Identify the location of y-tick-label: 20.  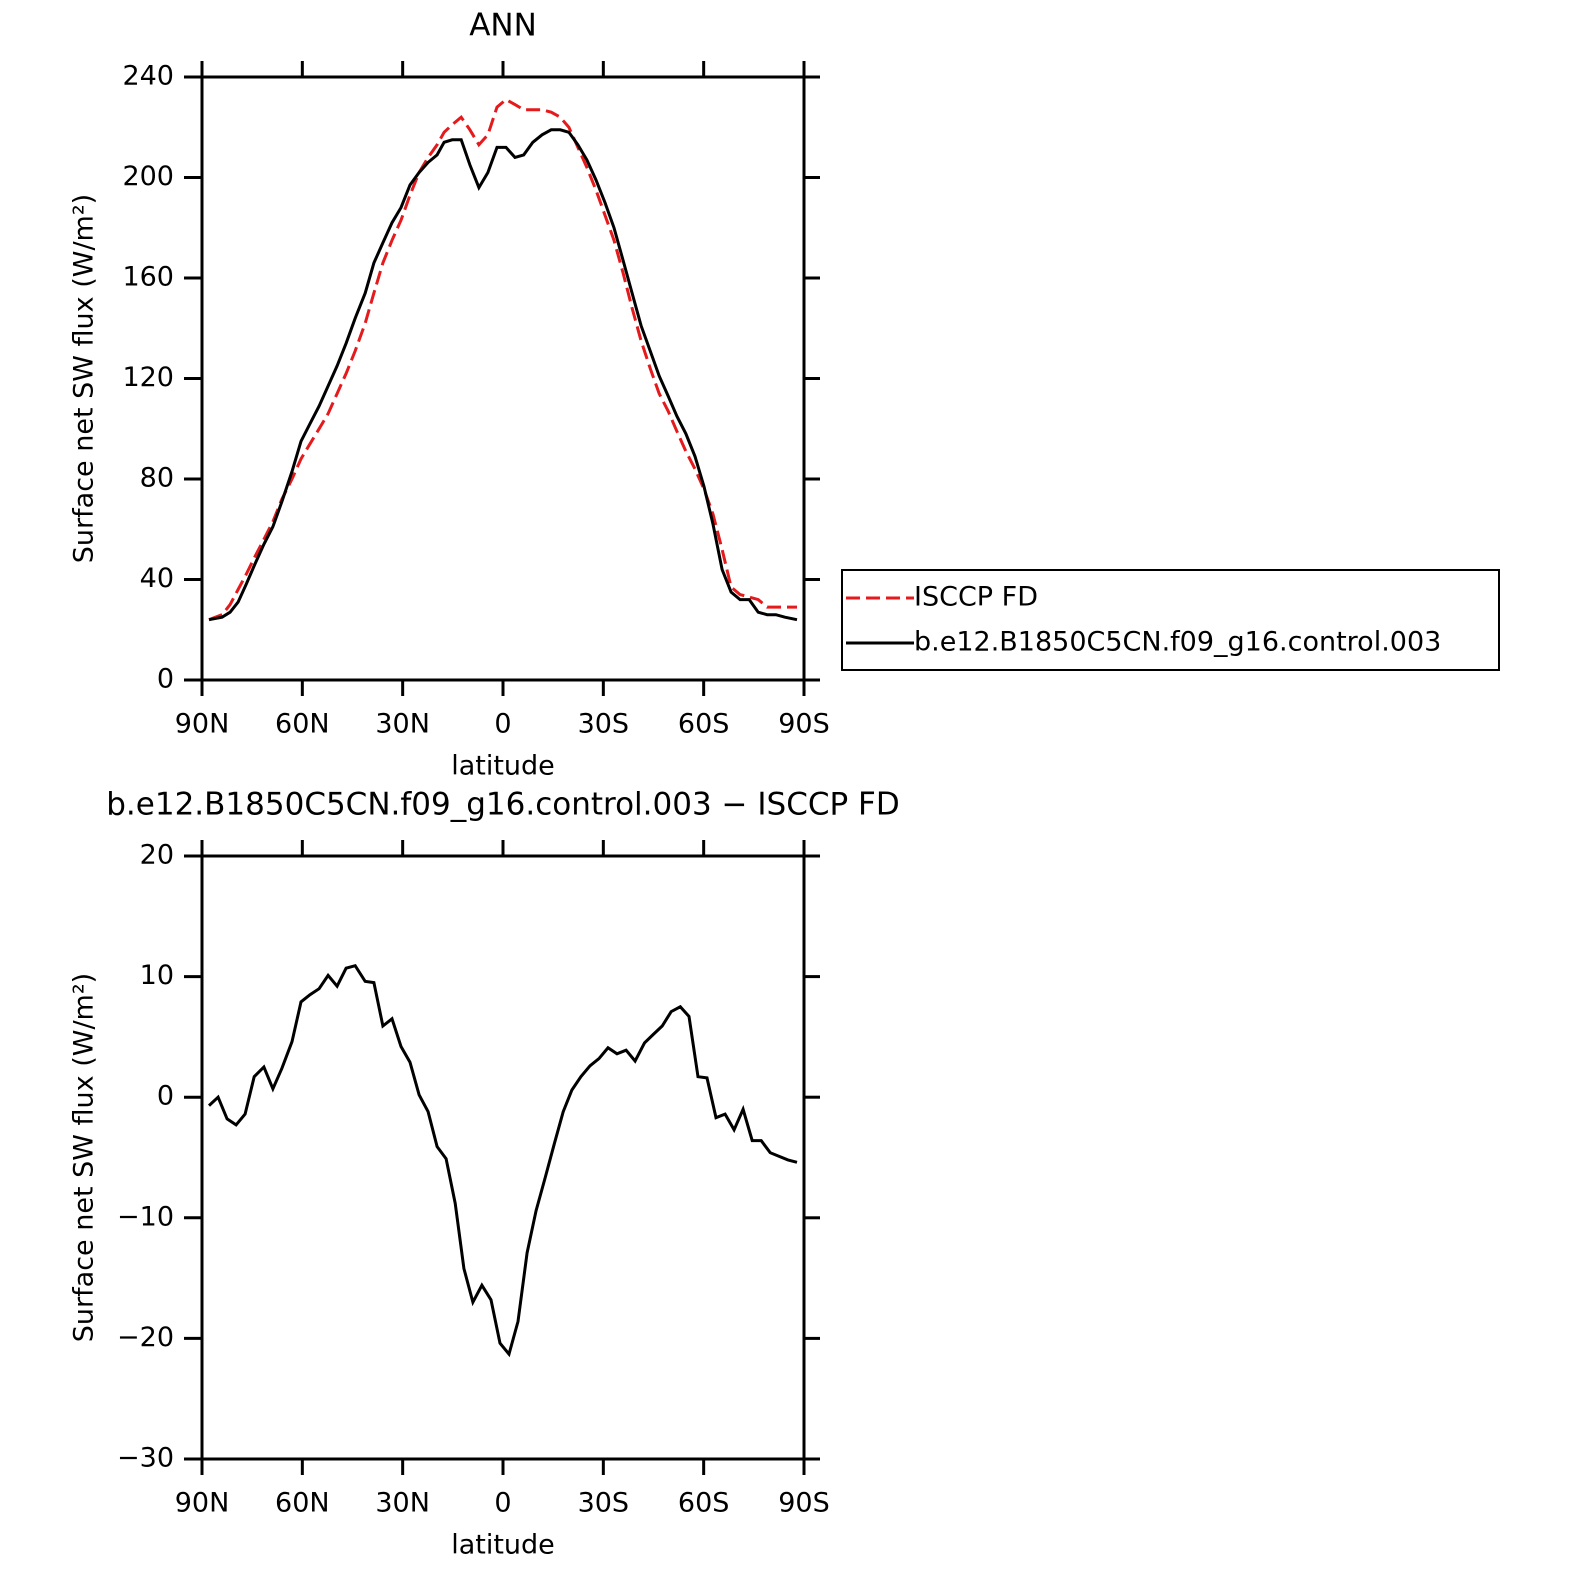
(157, 855).